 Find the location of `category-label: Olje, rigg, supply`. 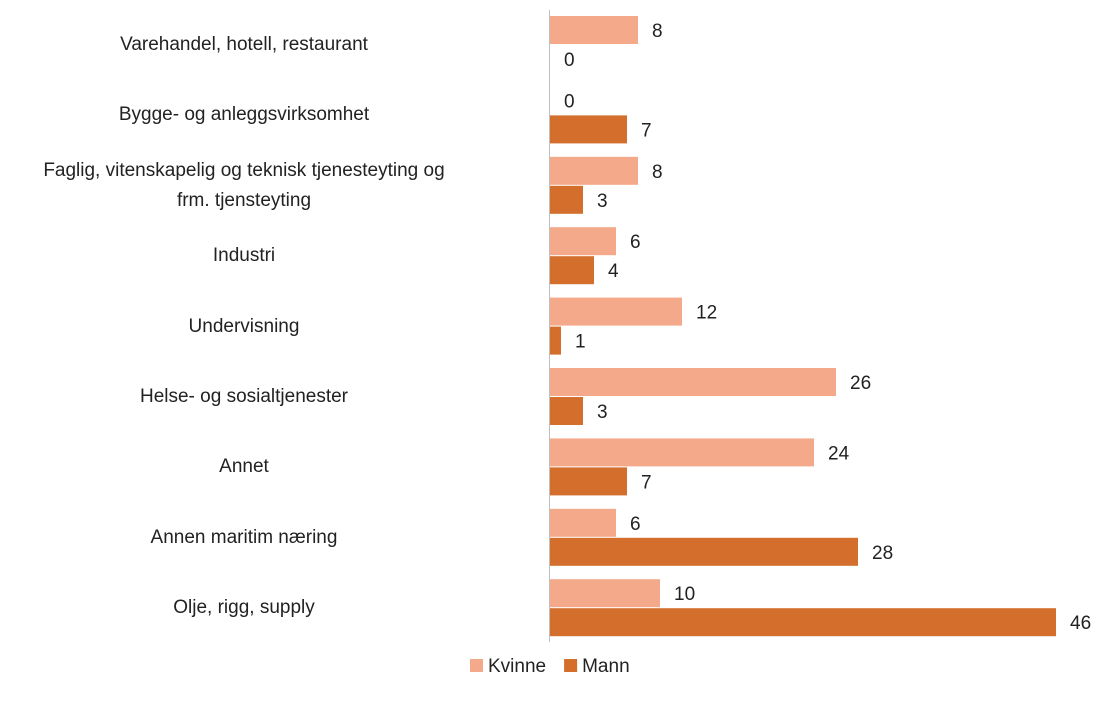

category-label: Olje, rigg, supply is located at coordinates (244, 608).